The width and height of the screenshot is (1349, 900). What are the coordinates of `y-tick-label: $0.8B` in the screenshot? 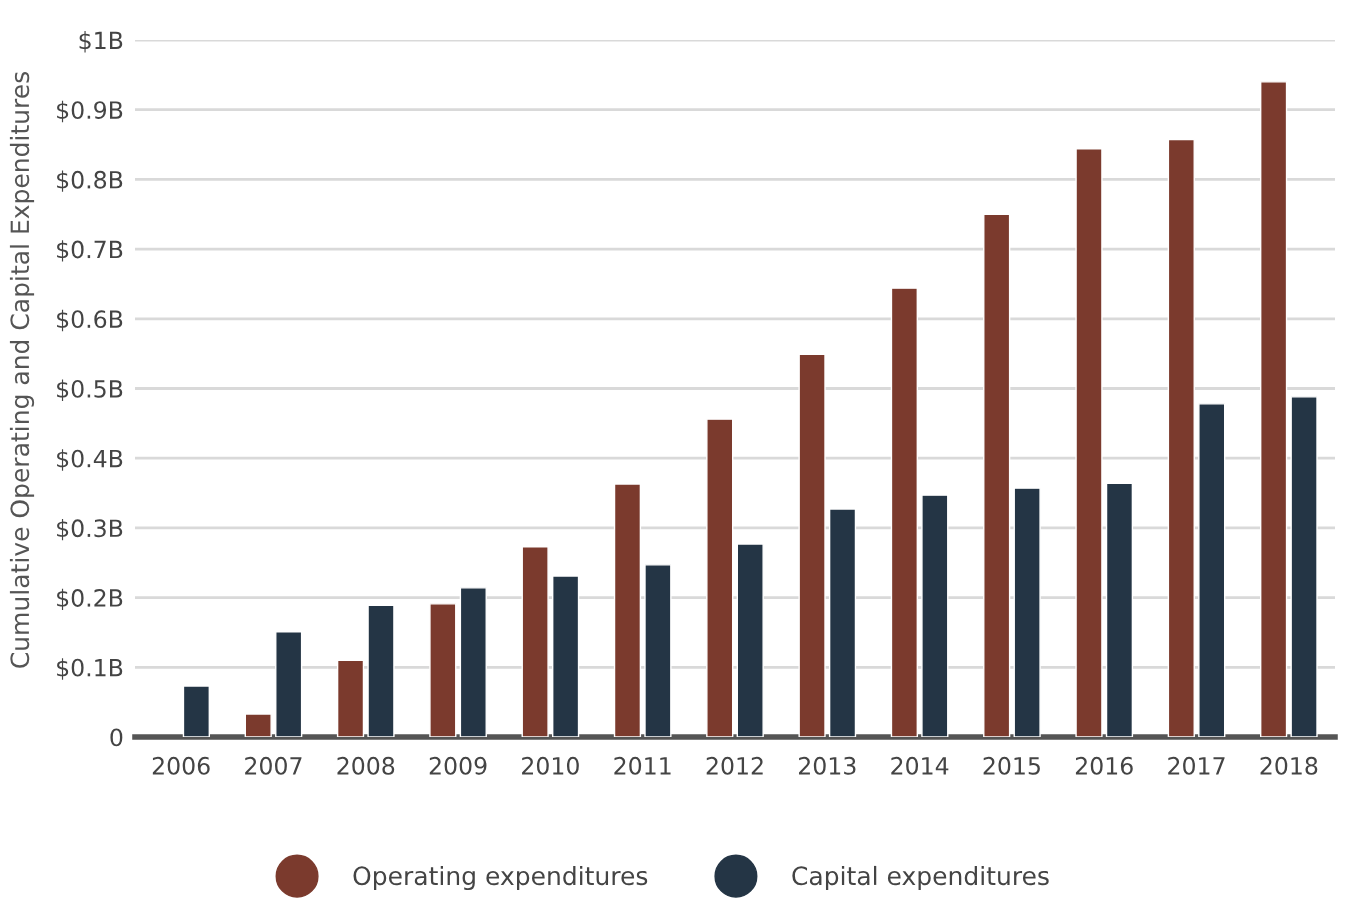 It's located at (90, 181).